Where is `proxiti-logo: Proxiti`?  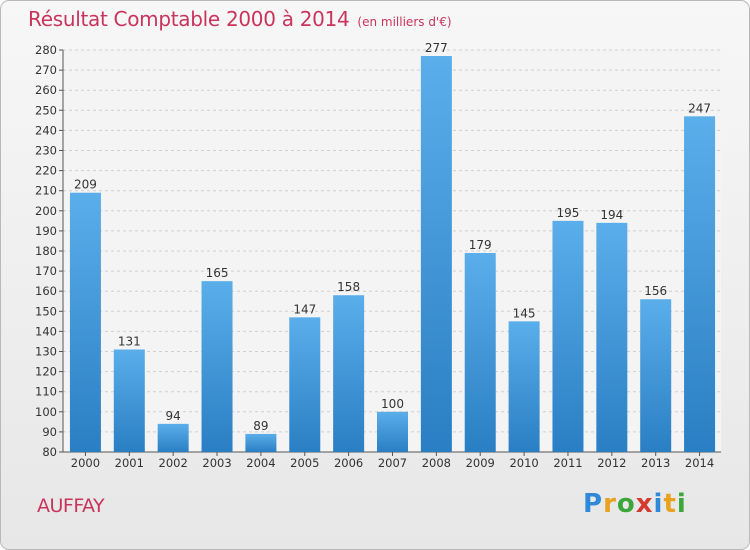 proxiti-logo: Proxiti is located at coordinates (635, 504).